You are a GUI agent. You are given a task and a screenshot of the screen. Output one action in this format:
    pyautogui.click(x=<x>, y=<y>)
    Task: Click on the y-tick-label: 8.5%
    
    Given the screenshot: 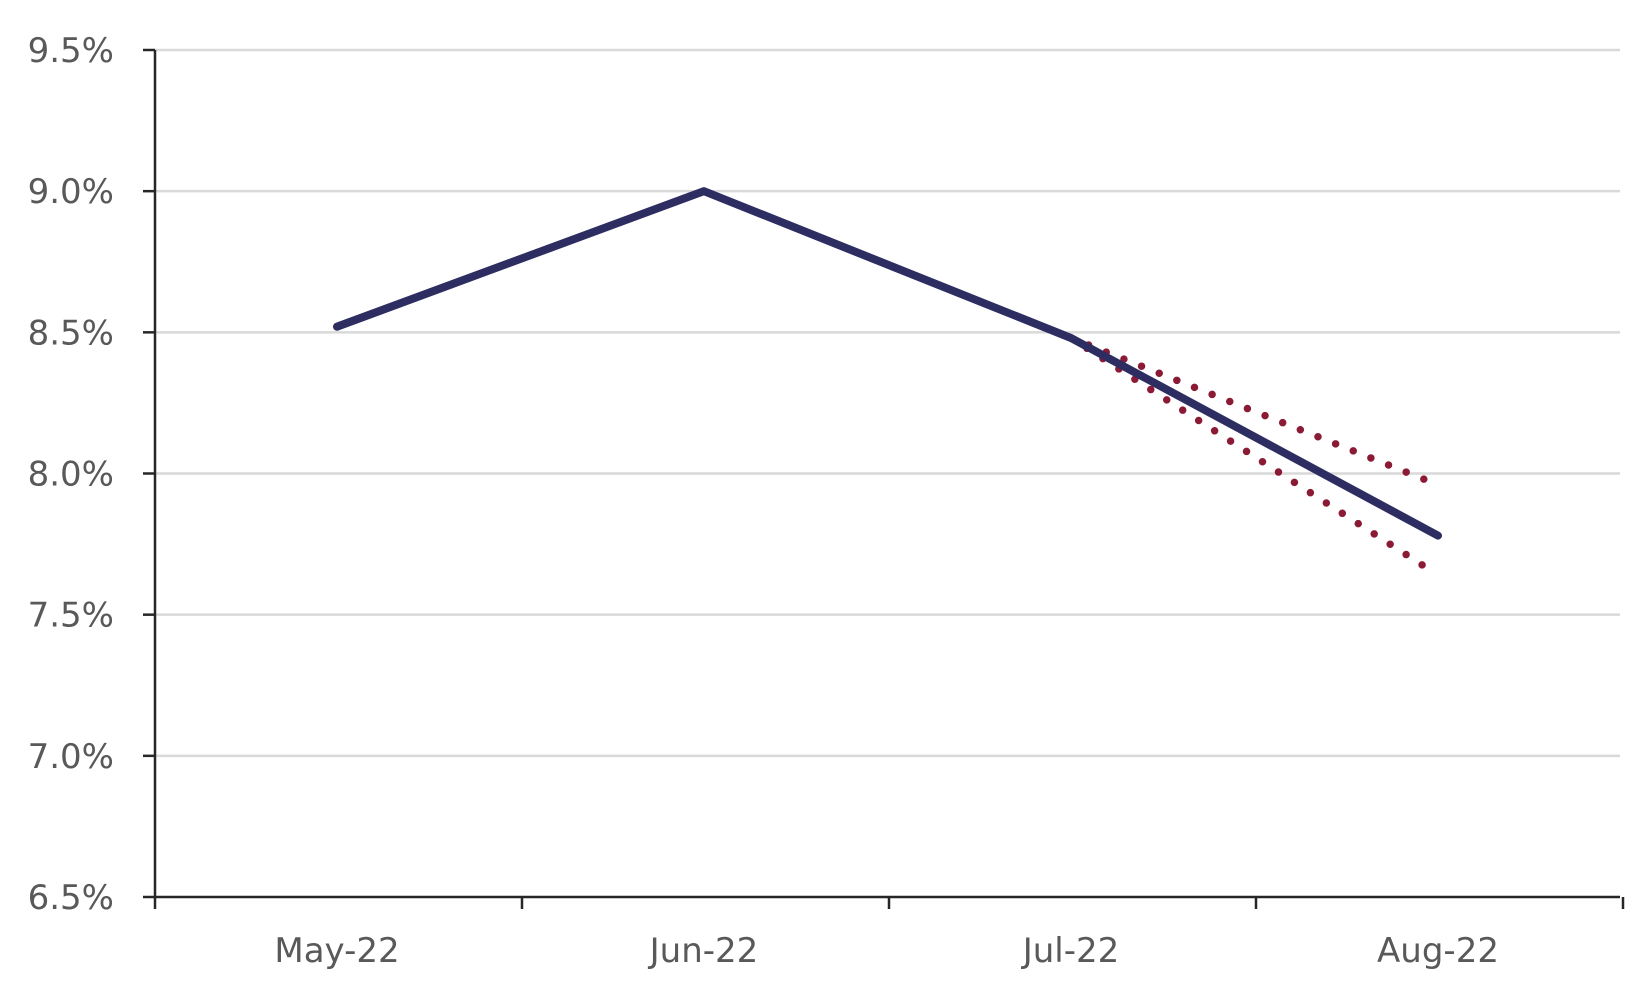 What is the action you would take?
    pyautogui.click(x=71, y=333)
    